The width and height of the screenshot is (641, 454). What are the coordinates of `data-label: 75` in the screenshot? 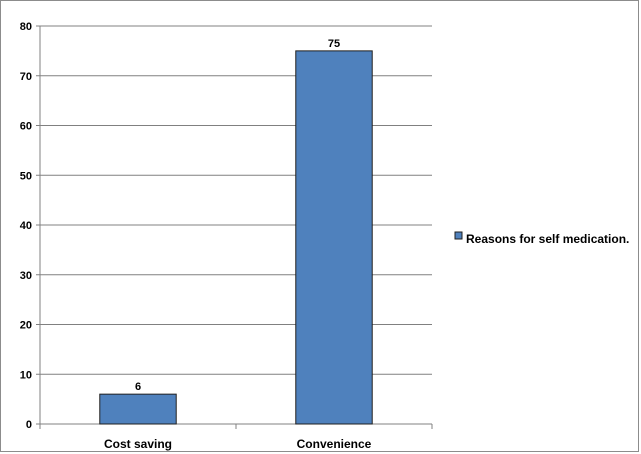 It's located at (334, 44).